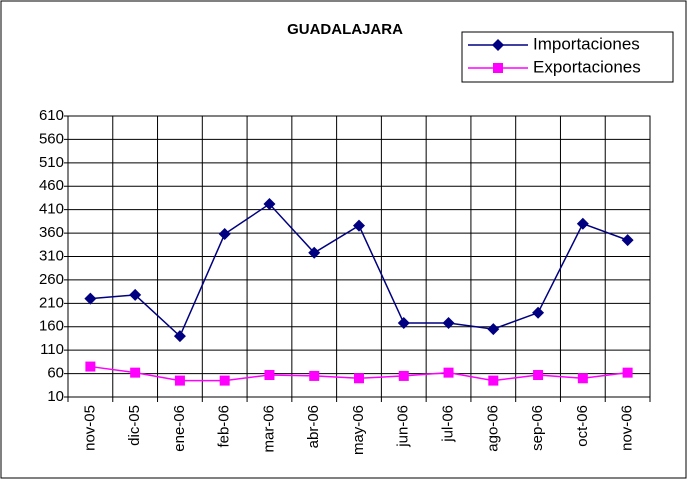  What do you see at coordinates (51, 185) in the screenshot?
I see `y-tick-label: 460` at bounding box center [51, 185].